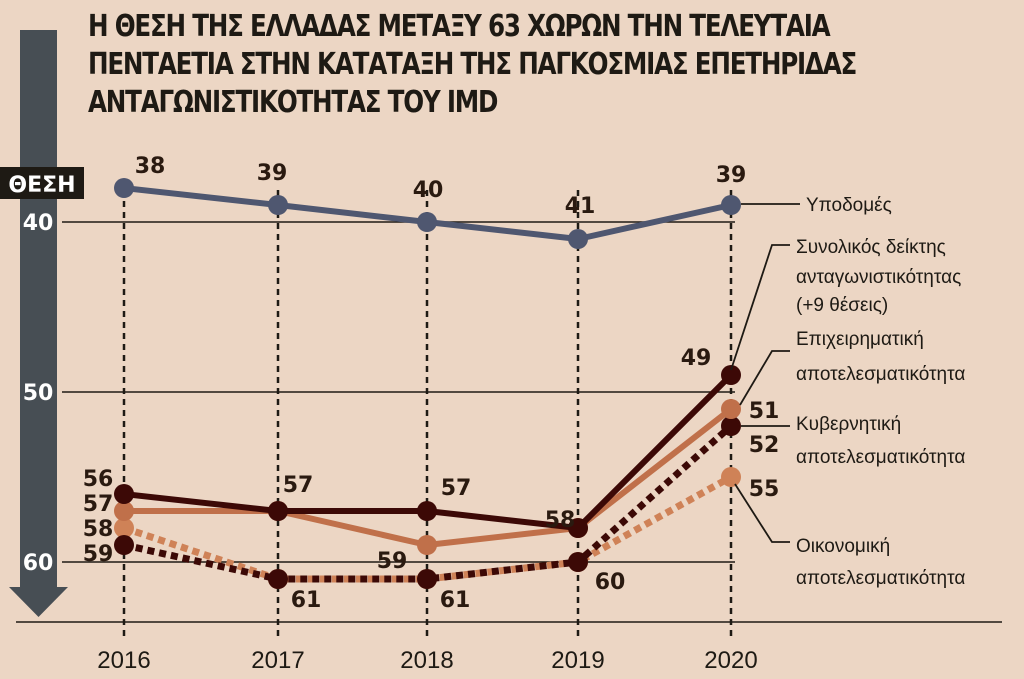 The width and height of the screenshot is (1024, 679). What do you see at coordinates (38, 563) in the screenshot?
I see `y-tick-label: 60` at bounding box center [38, 563].